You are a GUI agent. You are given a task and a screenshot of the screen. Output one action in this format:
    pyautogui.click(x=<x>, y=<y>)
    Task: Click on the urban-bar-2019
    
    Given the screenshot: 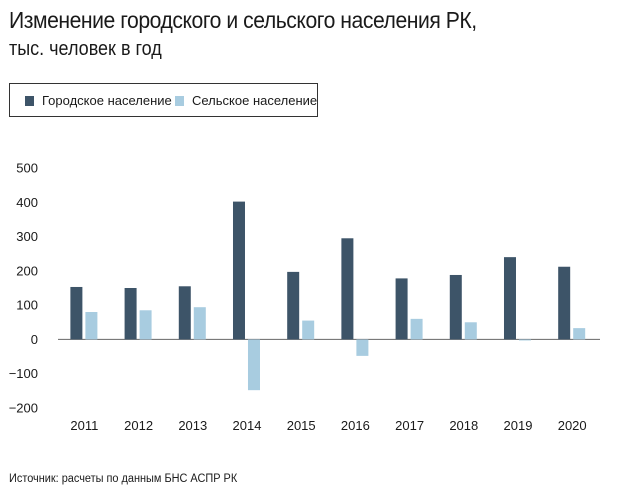 What is the action you would take?
    pyautogui.click(x=509, y=298)
    